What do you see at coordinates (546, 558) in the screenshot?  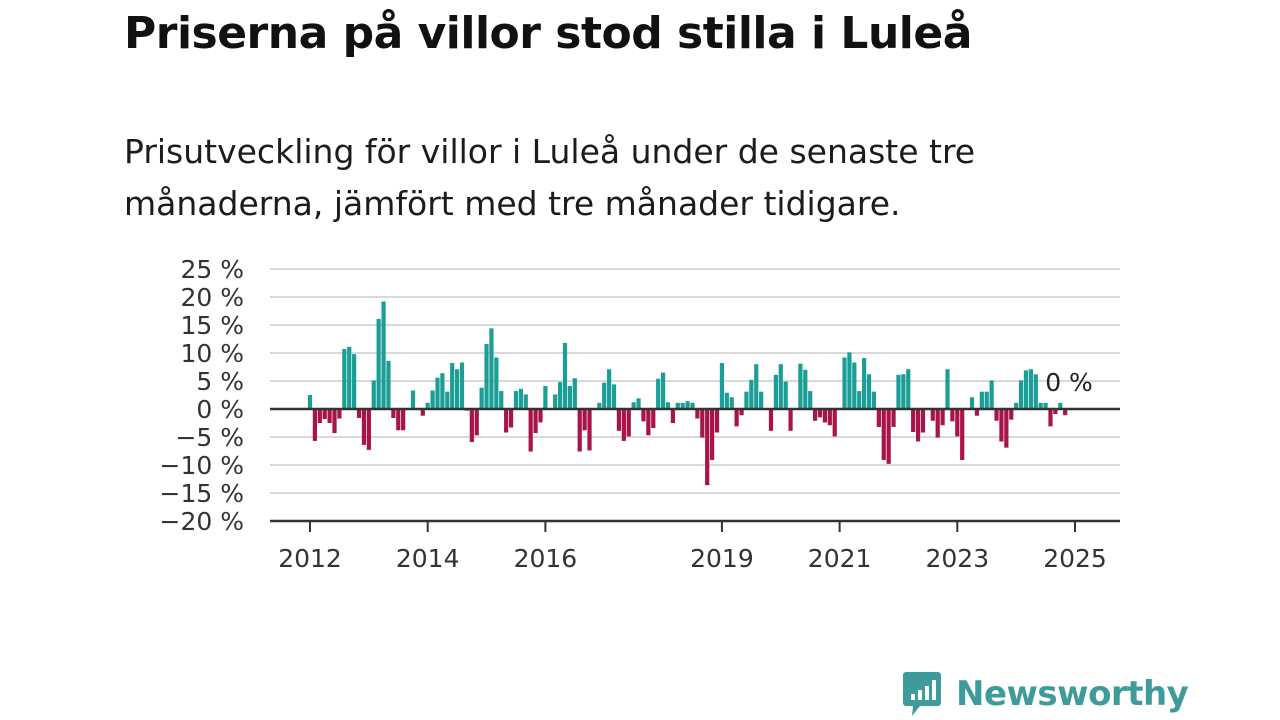 I see `x-tick-label: 2016` at bounding box center [546, 558].